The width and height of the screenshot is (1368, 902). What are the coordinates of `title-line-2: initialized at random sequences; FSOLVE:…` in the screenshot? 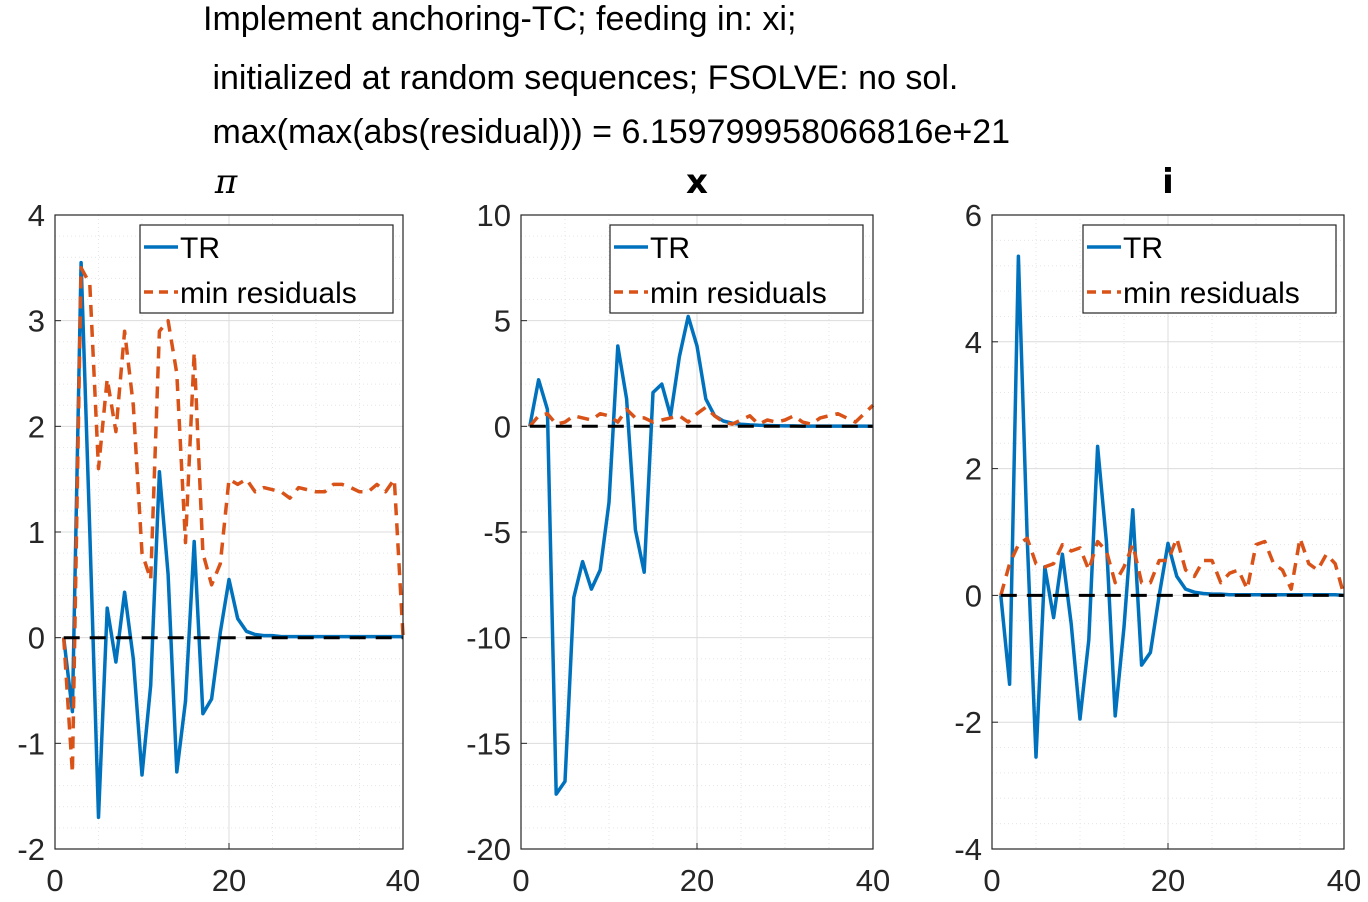 It's located at (580, 78).